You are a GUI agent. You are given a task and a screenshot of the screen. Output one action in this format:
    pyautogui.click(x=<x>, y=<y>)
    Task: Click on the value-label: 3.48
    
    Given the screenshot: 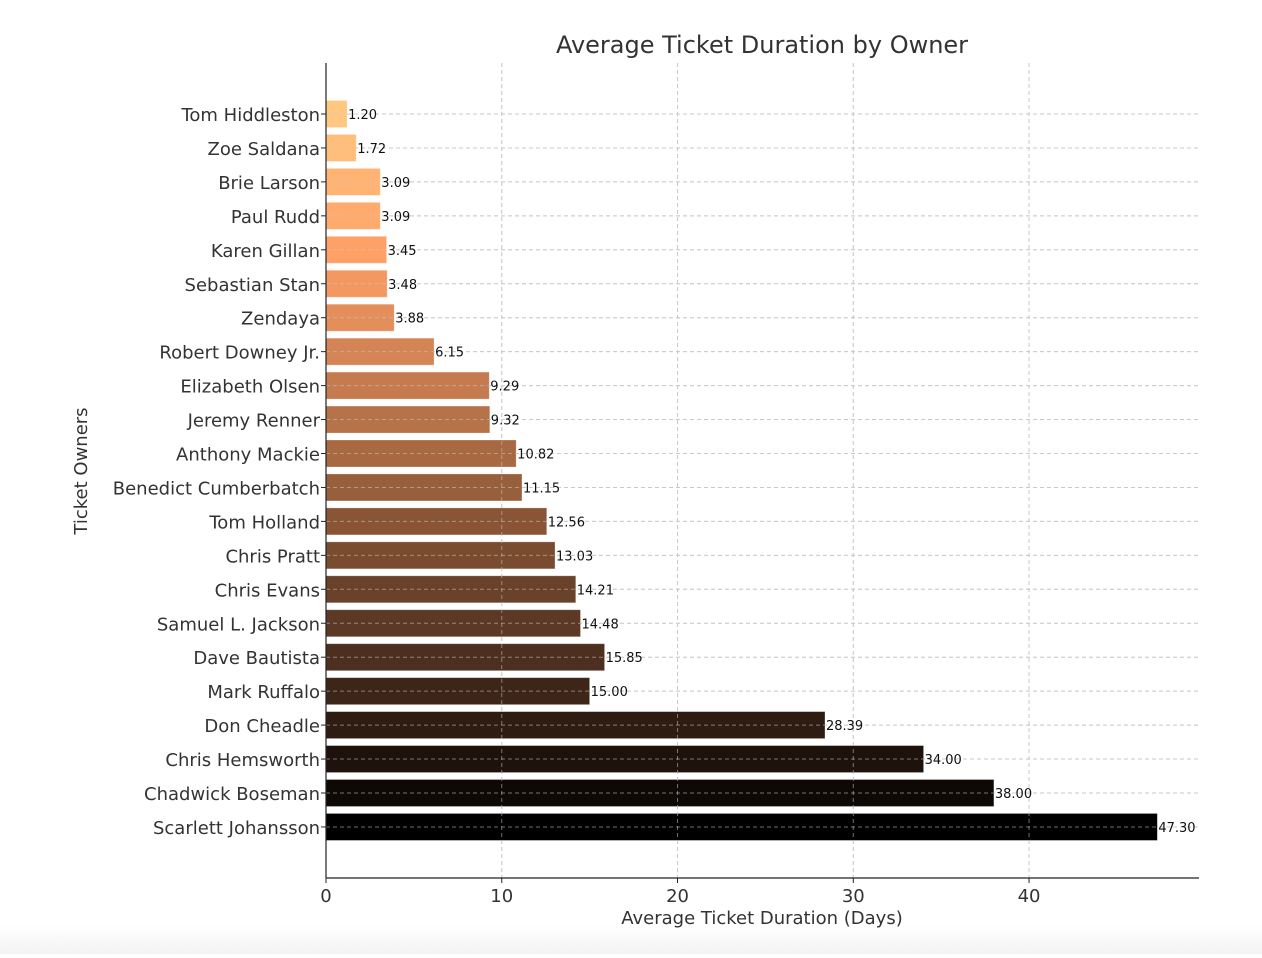 What is the action you would take?
    pyautogui.click(x=402, y=285)
    